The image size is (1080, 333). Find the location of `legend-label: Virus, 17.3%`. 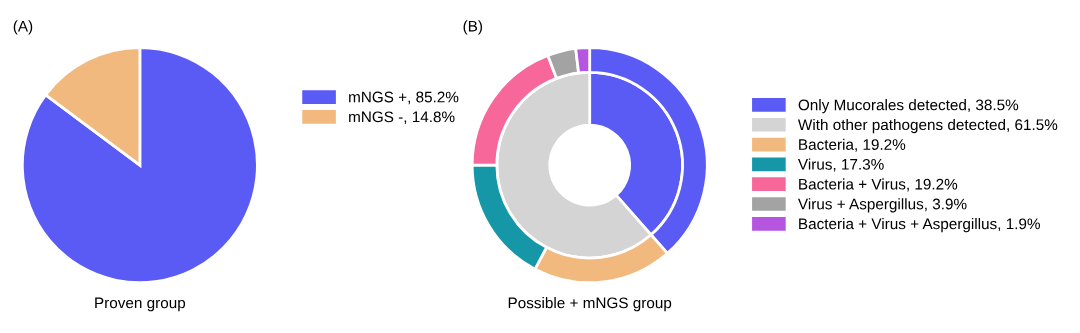

legend-label: Virus, 17.3% is located at coordinates (840, 165).